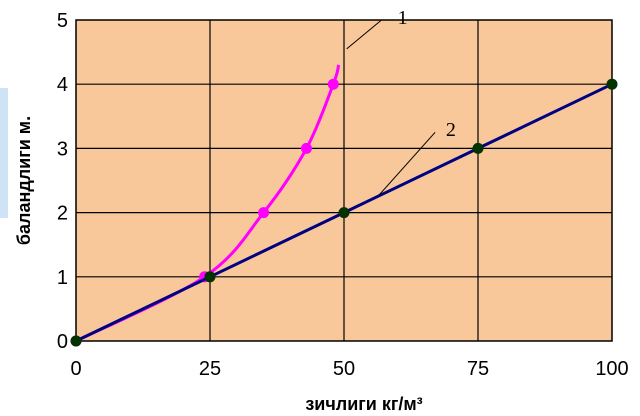 The height and width of the screenshot is (416, 640). Describe the element at coordinates (24, 180) in the screenshot. I see `y-axis-title: баландлиги м.` at that location.